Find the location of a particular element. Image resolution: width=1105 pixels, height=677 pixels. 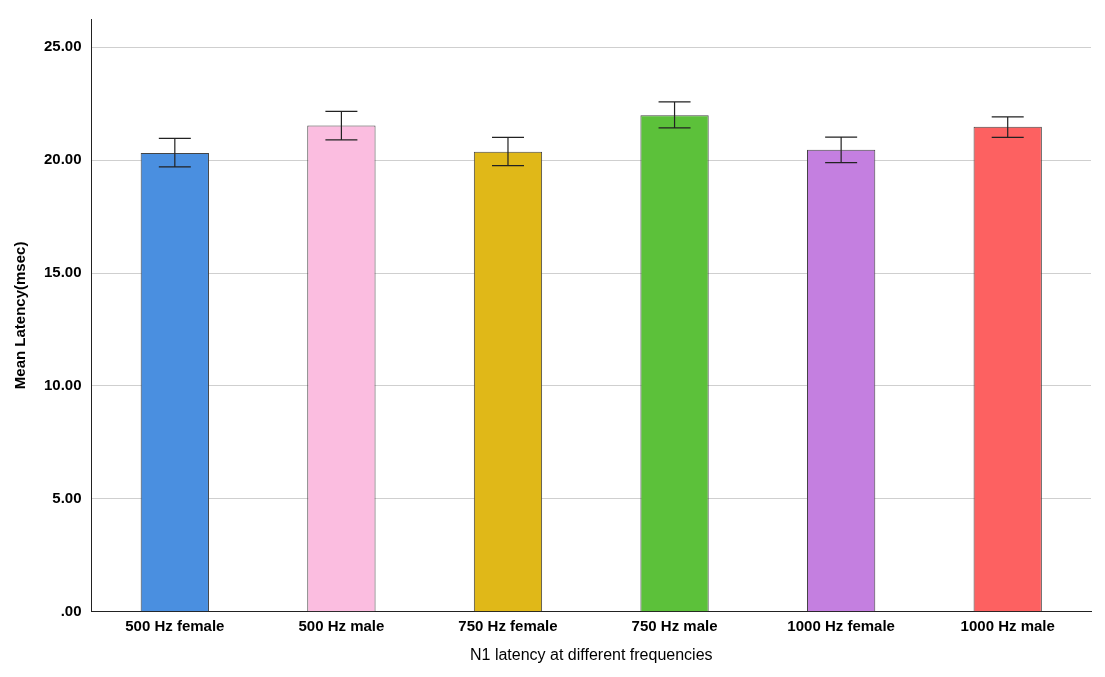

x-tick-label: 1000 Hz male is located at coordinates (1007, 625).